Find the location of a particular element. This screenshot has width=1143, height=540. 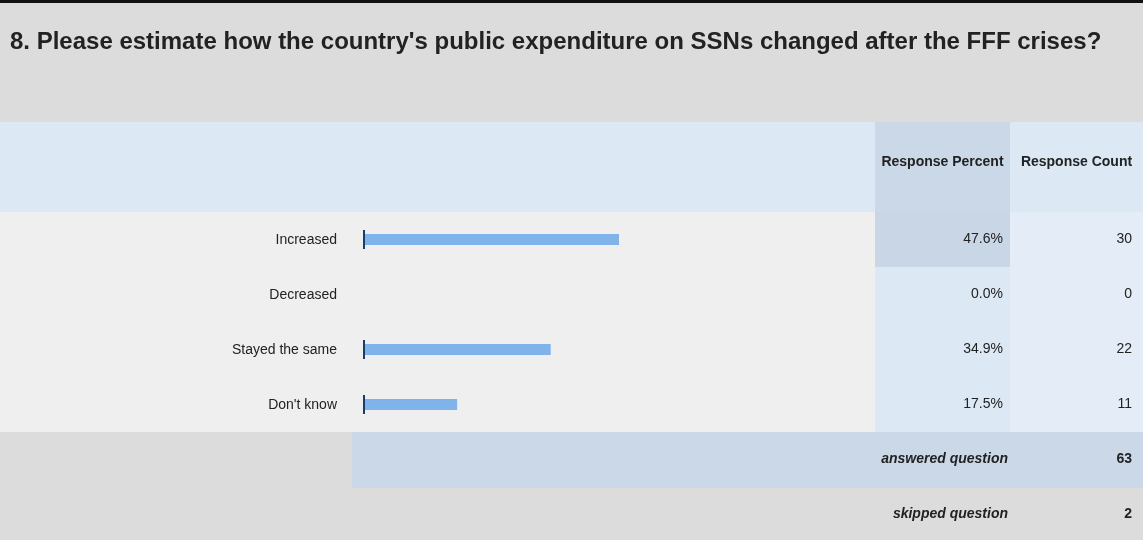

data-label: 47.6% is located at coordinates (982, 238).